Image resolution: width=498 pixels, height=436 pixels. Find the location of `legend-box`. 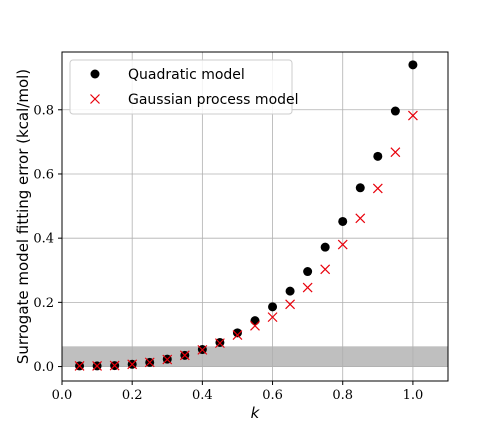

legend-box is located at coordinates (181, 87).